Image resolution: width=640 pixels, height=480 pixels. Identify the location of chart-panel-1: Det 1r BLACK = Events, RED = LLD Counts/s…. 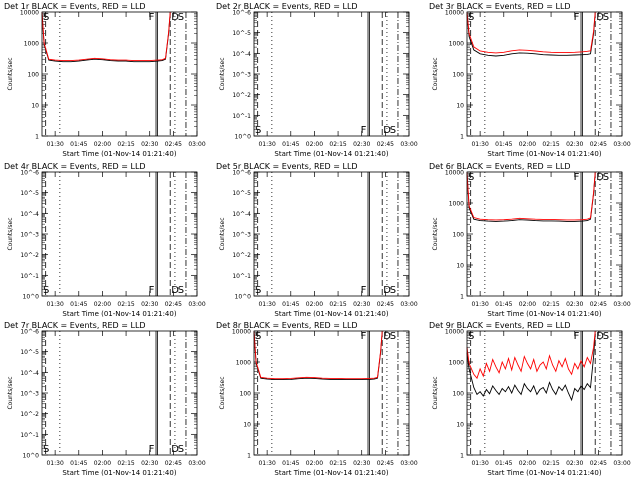
(105, 80).